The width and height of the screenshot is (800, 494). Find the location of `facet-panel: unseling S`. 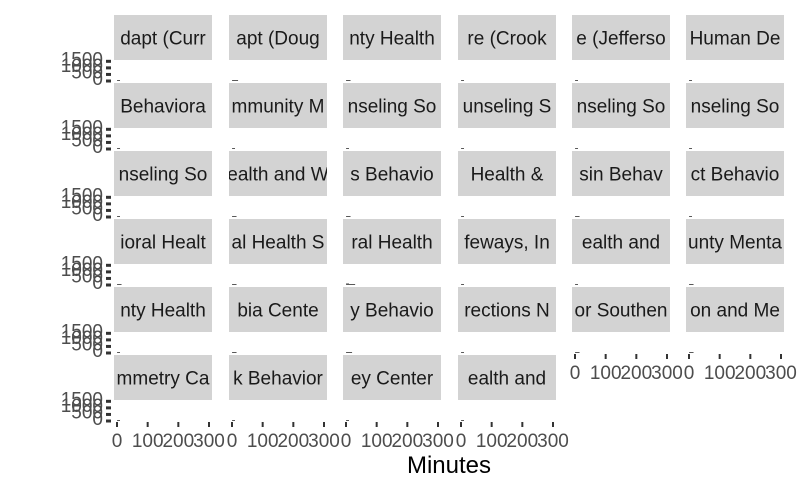

facet-panel: unseling S is located at coordinates (507, 116).